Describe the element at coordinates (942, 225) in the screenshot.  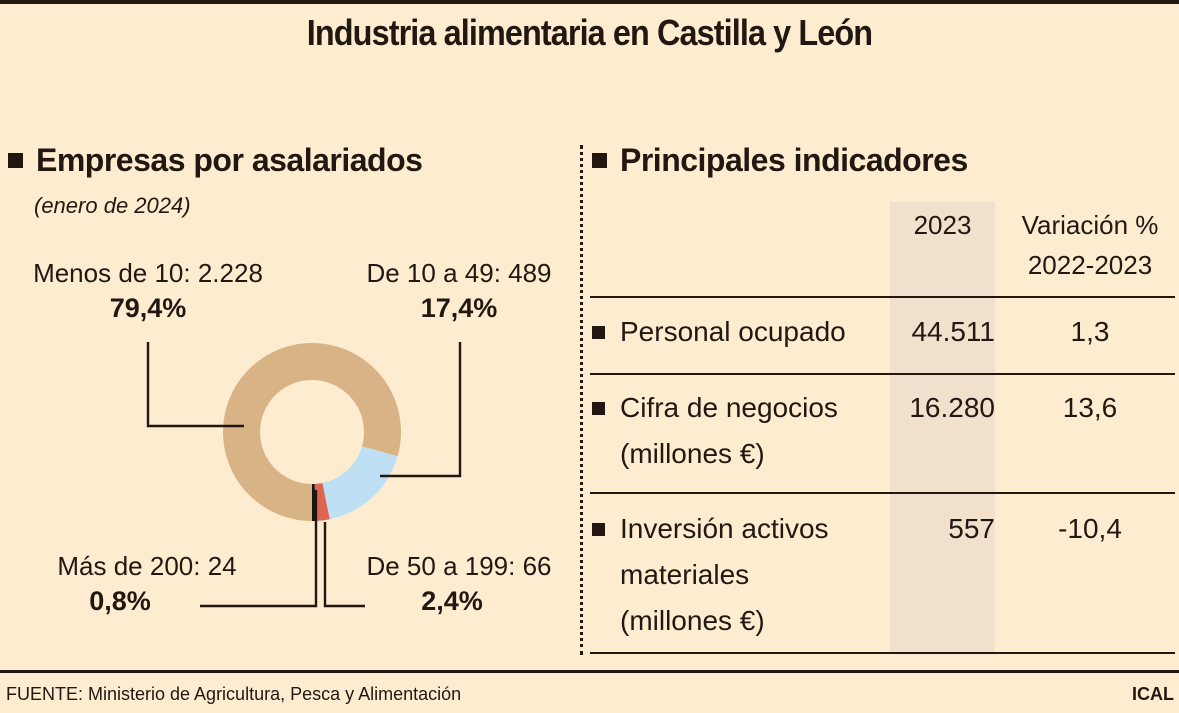
I see `column-header-2023: 2023` at that location.